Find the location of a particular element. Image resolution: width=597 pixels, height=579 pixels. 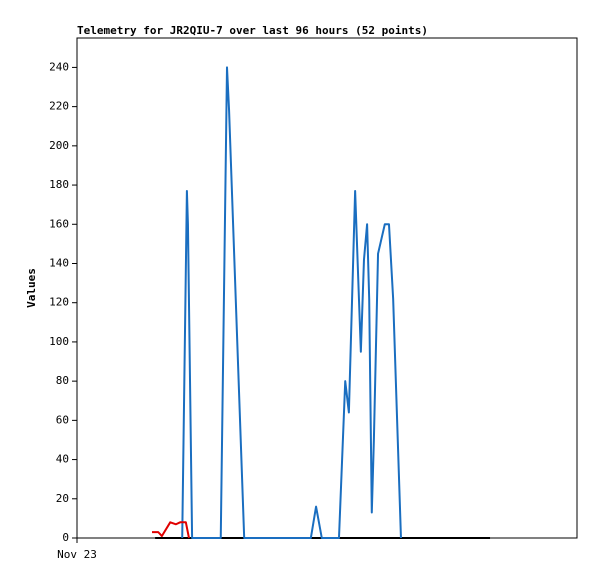

series-line is located at coordinates (171, 530).